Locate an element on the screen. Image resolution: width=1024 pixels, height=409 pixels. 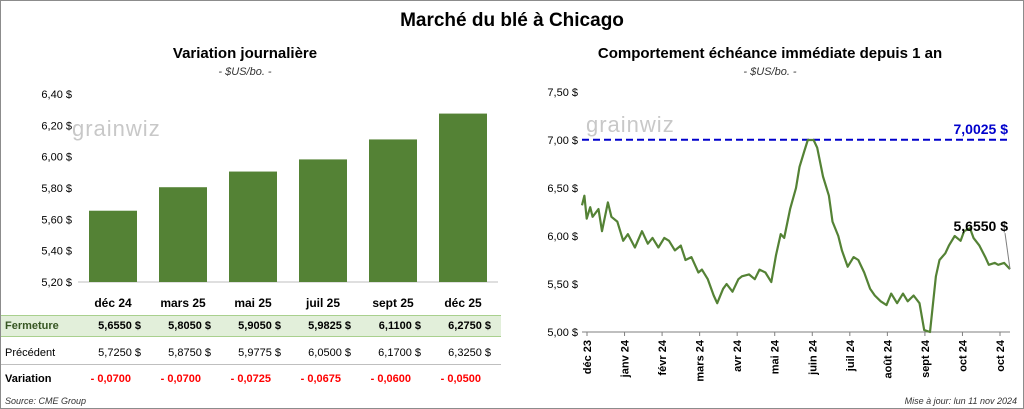
table-cell: - 0,0500 is located at coordinates (460, 379).